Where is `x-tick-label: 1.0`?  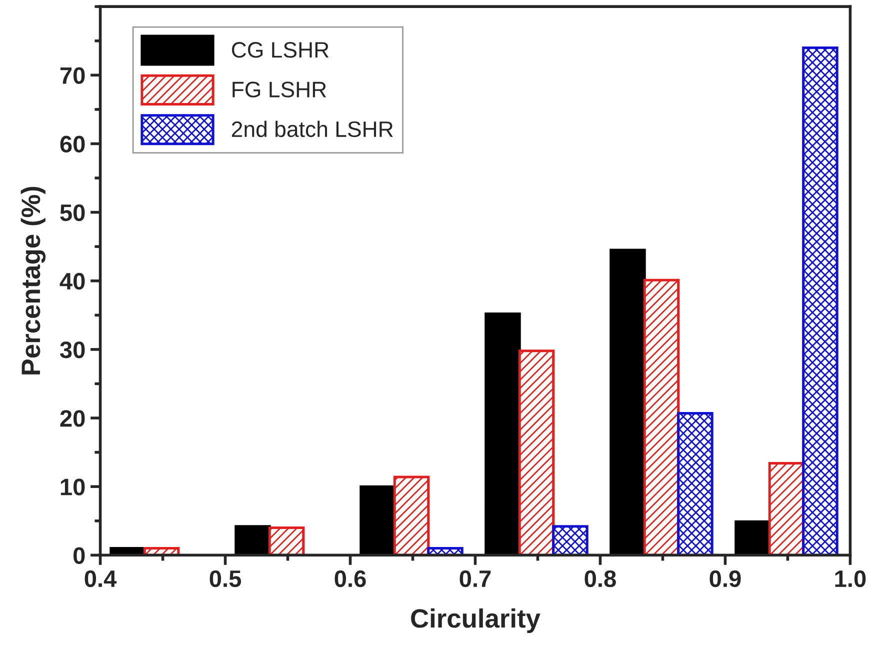
x-tick-label: 1.0 is located at coordinates (850, 579).